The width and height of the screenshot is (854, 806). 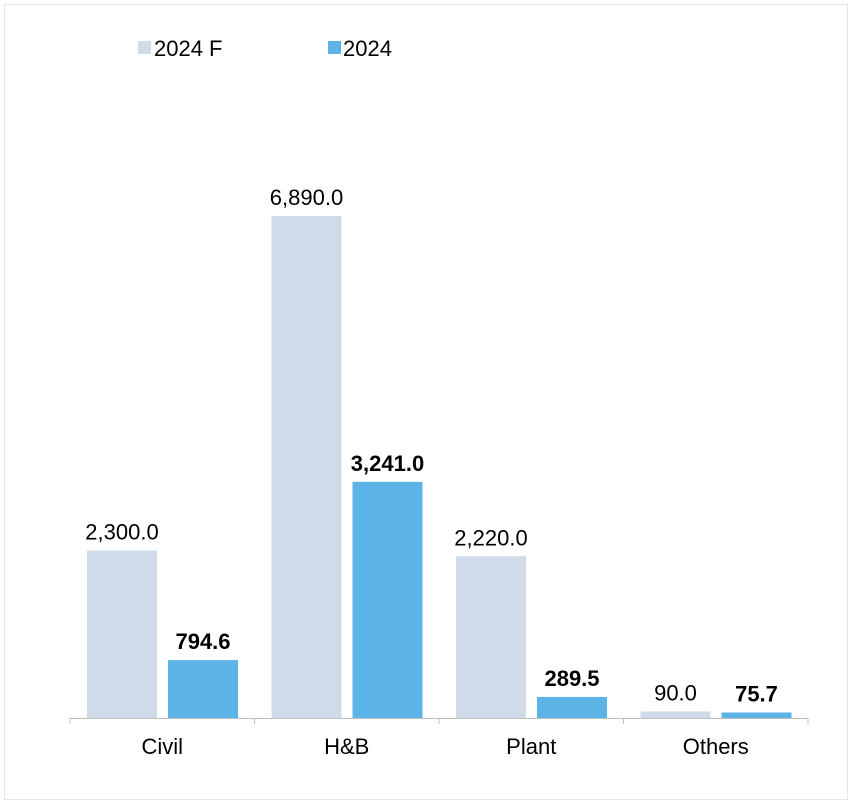 I want to click on legend-label-2024f: 2024 F, so click(x=188, y=48).